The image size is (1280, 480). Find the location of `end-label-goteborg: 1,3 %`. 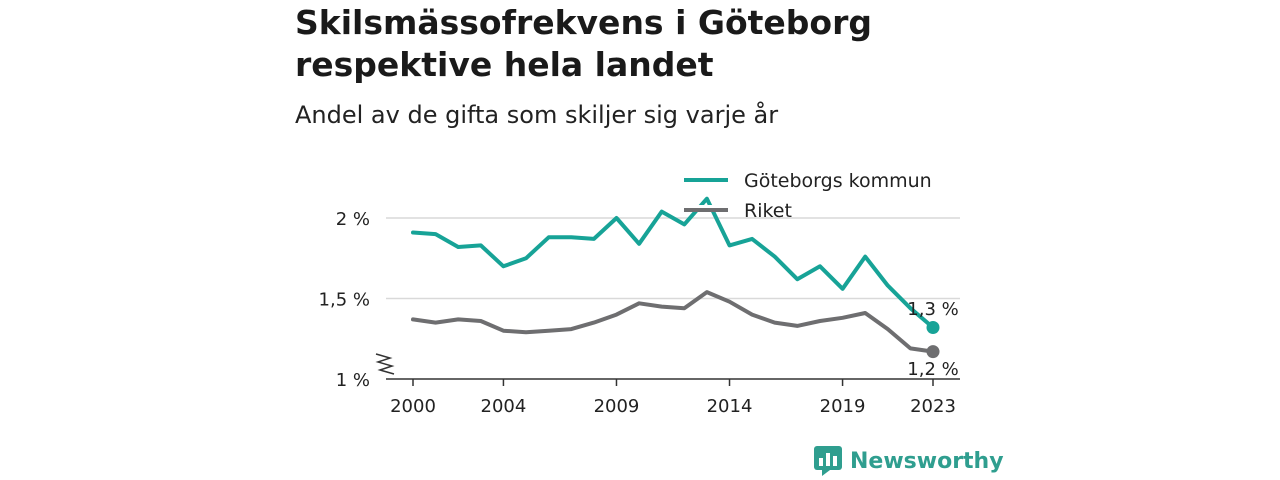

end-label-goteborg: 1,3 % is located at coordinates (932, 309).